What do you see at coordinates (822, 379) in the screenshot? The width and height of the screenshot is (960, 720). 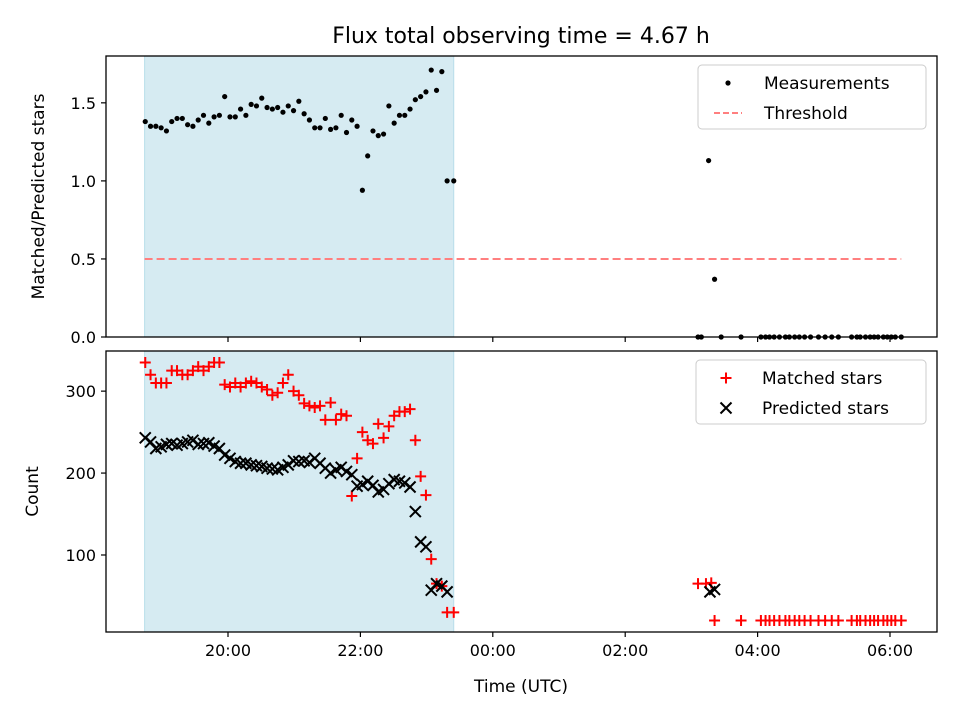 I see `legend-label: Matched stars` at bounding box center [822, 379].